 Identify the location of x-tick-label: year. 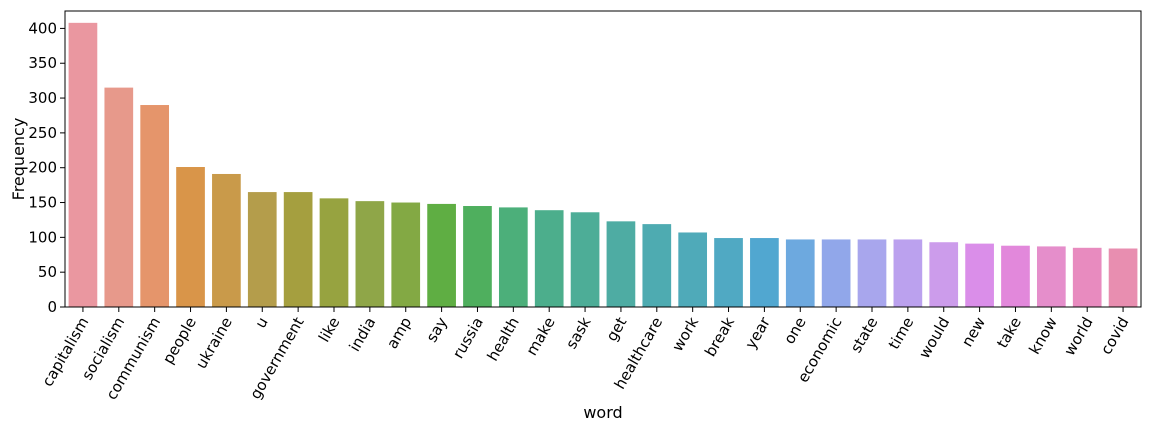
(758, 332).